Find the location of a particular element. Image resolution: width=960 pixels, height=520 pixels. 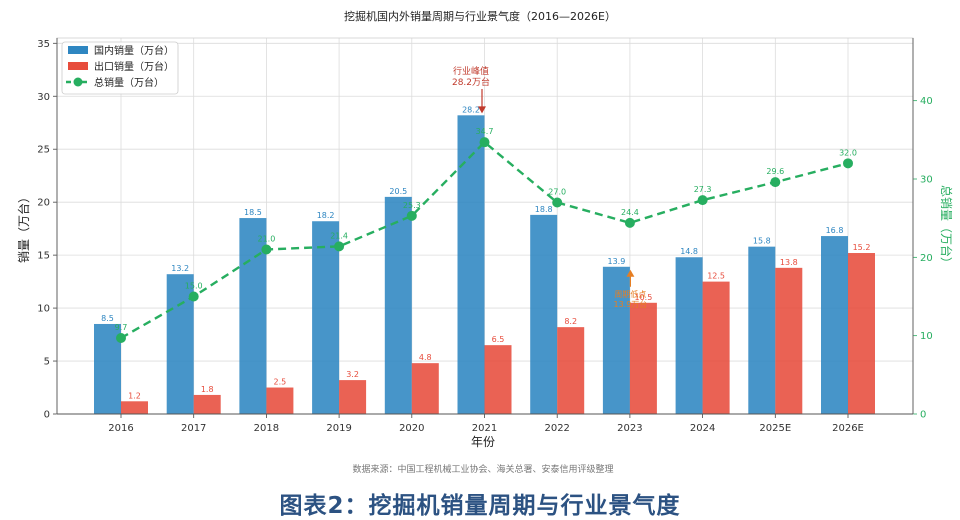

legend-label-domestic: 国内销量（万台） is located at coordinates (134, 50).